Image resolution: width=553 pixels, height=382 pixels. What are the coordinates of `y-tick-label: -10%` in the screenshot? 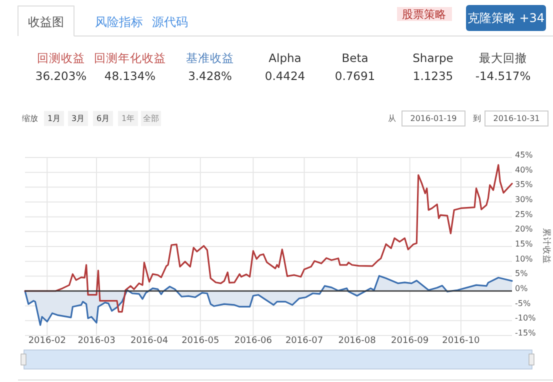 It's located at (525, 317).